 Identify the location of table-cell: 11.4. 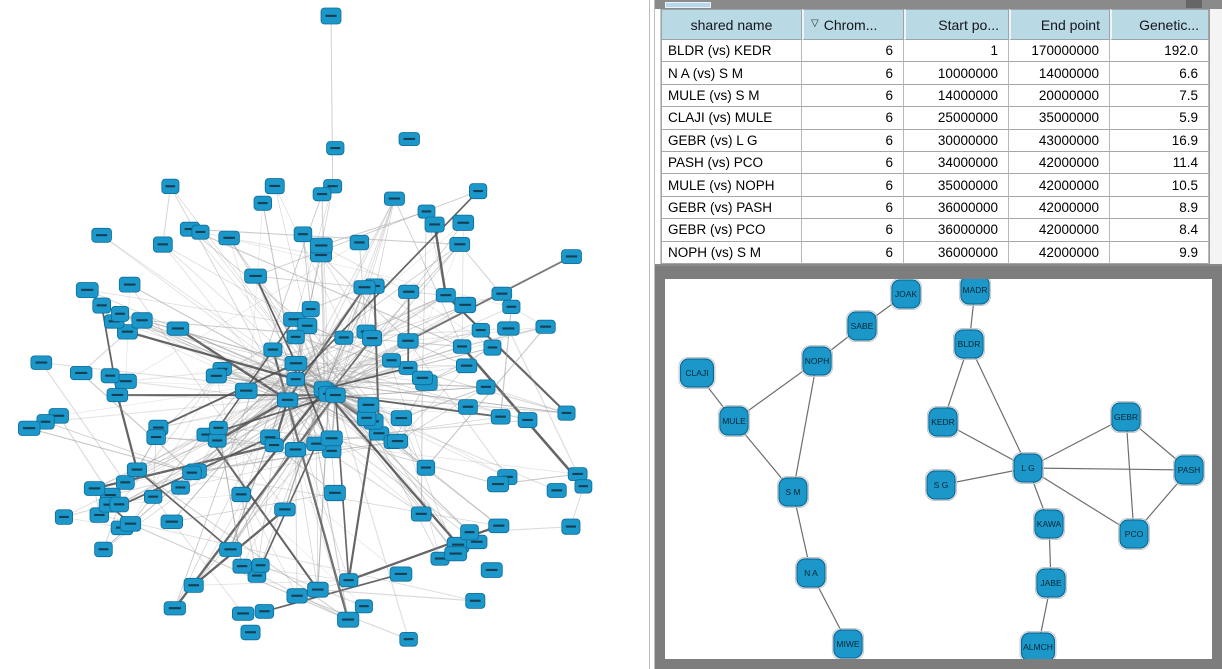
(1159, 163).